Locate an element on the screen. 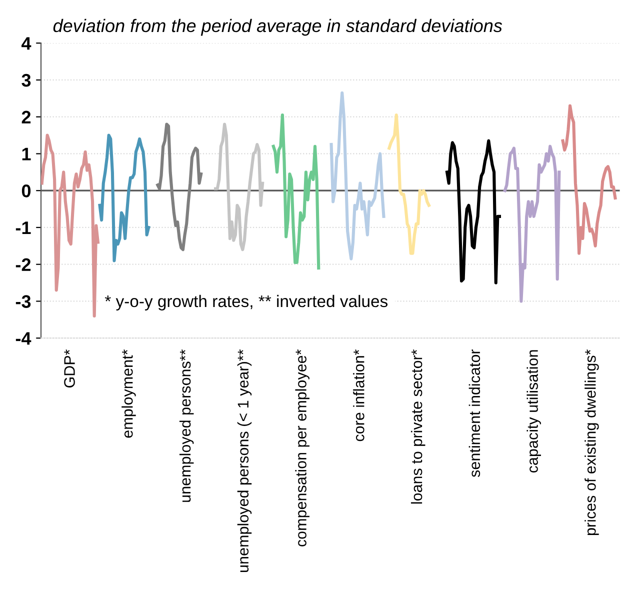 The height and width of the screenshot is (607, 621). y-tick-label: 2 is located at coordinates (26, 117).